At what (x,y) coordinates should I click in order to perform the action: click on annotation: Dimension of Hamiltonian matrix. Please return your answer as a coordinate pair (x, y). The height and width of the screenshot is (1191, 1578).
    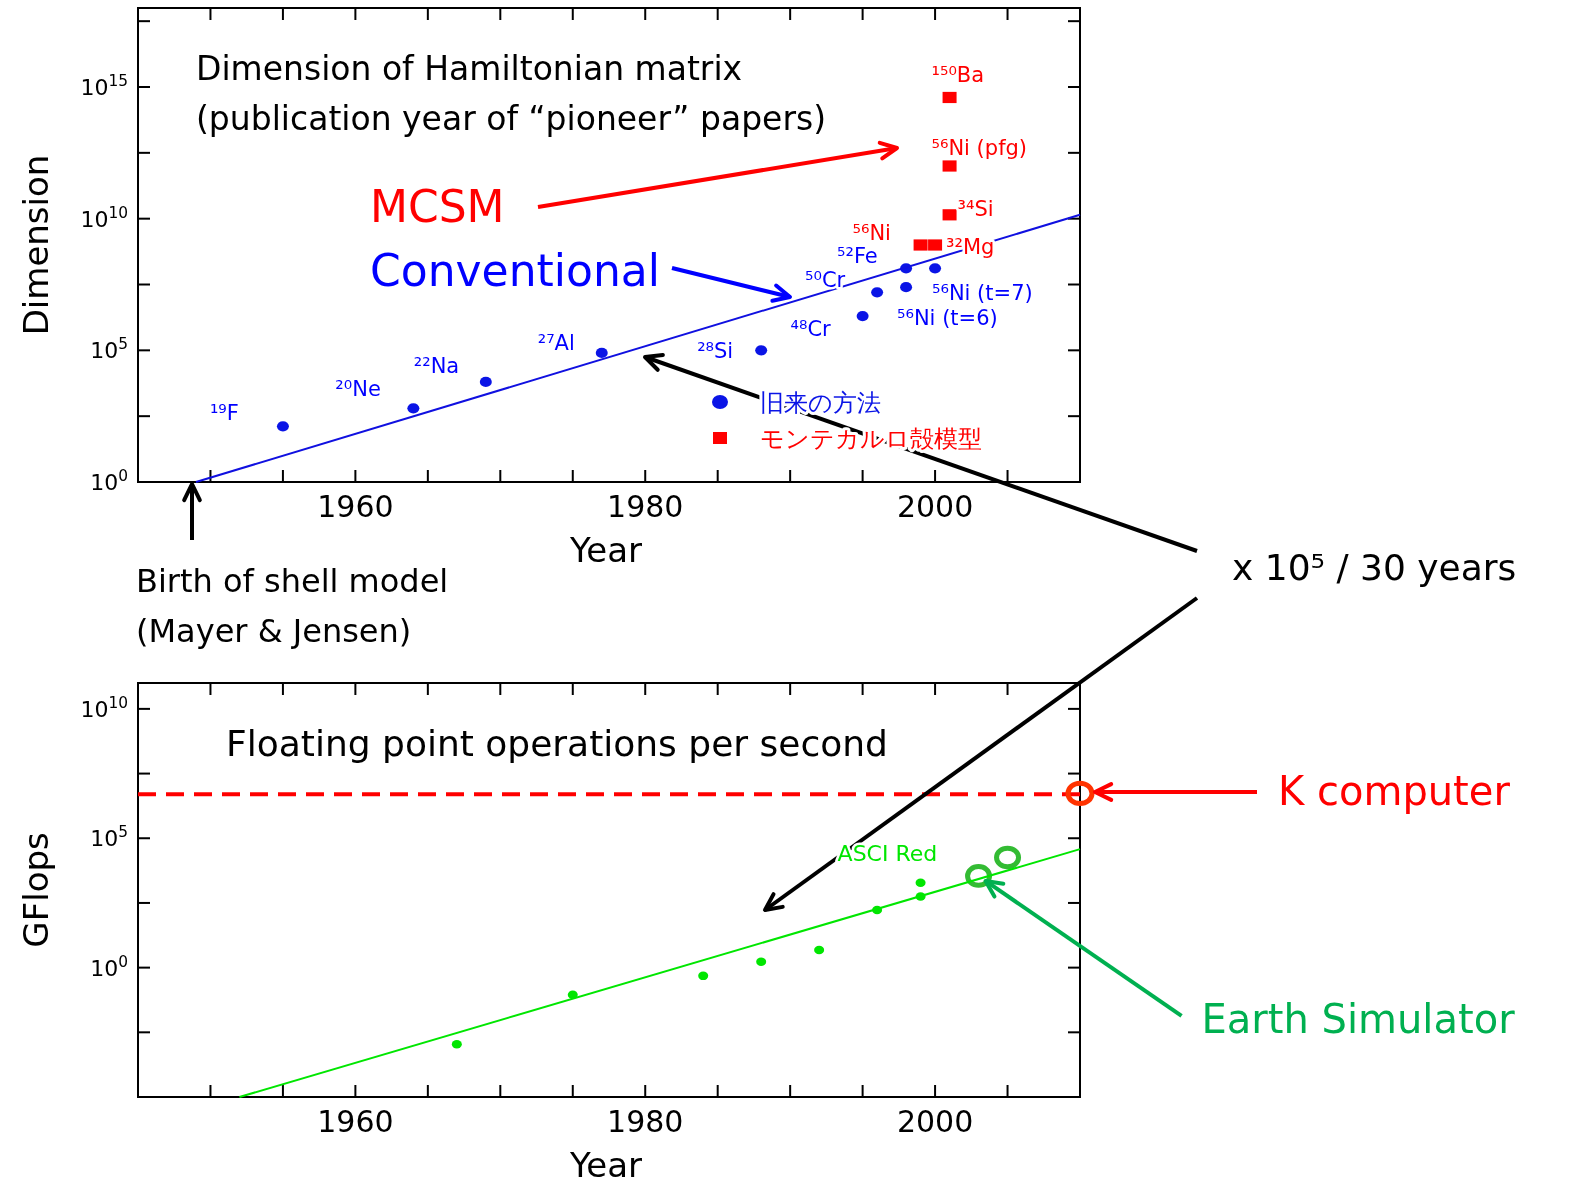
    Looking at the image, I should click on (469, 68).